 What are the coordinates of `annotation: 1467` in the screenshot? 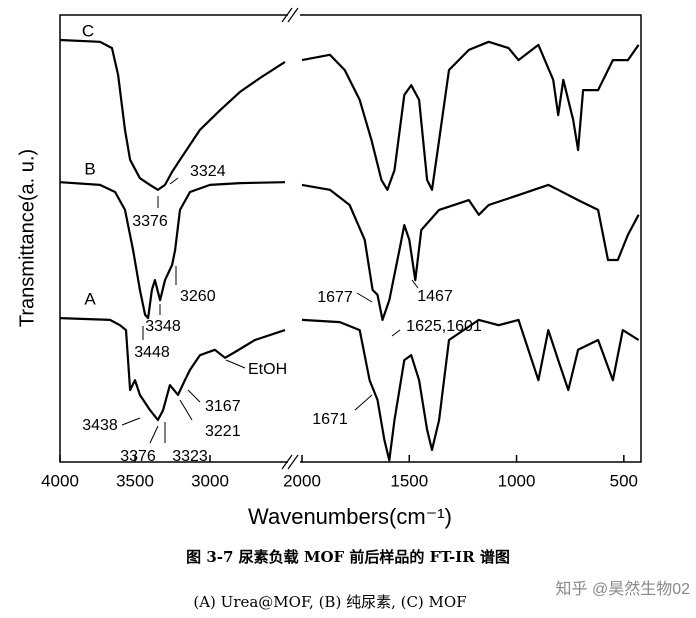 It's located at (435, 296).